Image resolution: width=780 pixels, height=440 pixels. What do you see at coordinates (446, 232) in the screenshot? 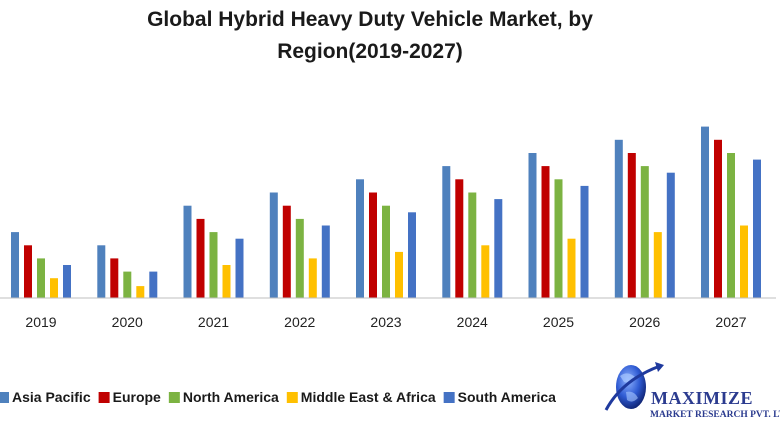
I see `bar-asia-pacific-2024` at bounding box center [446, 232].